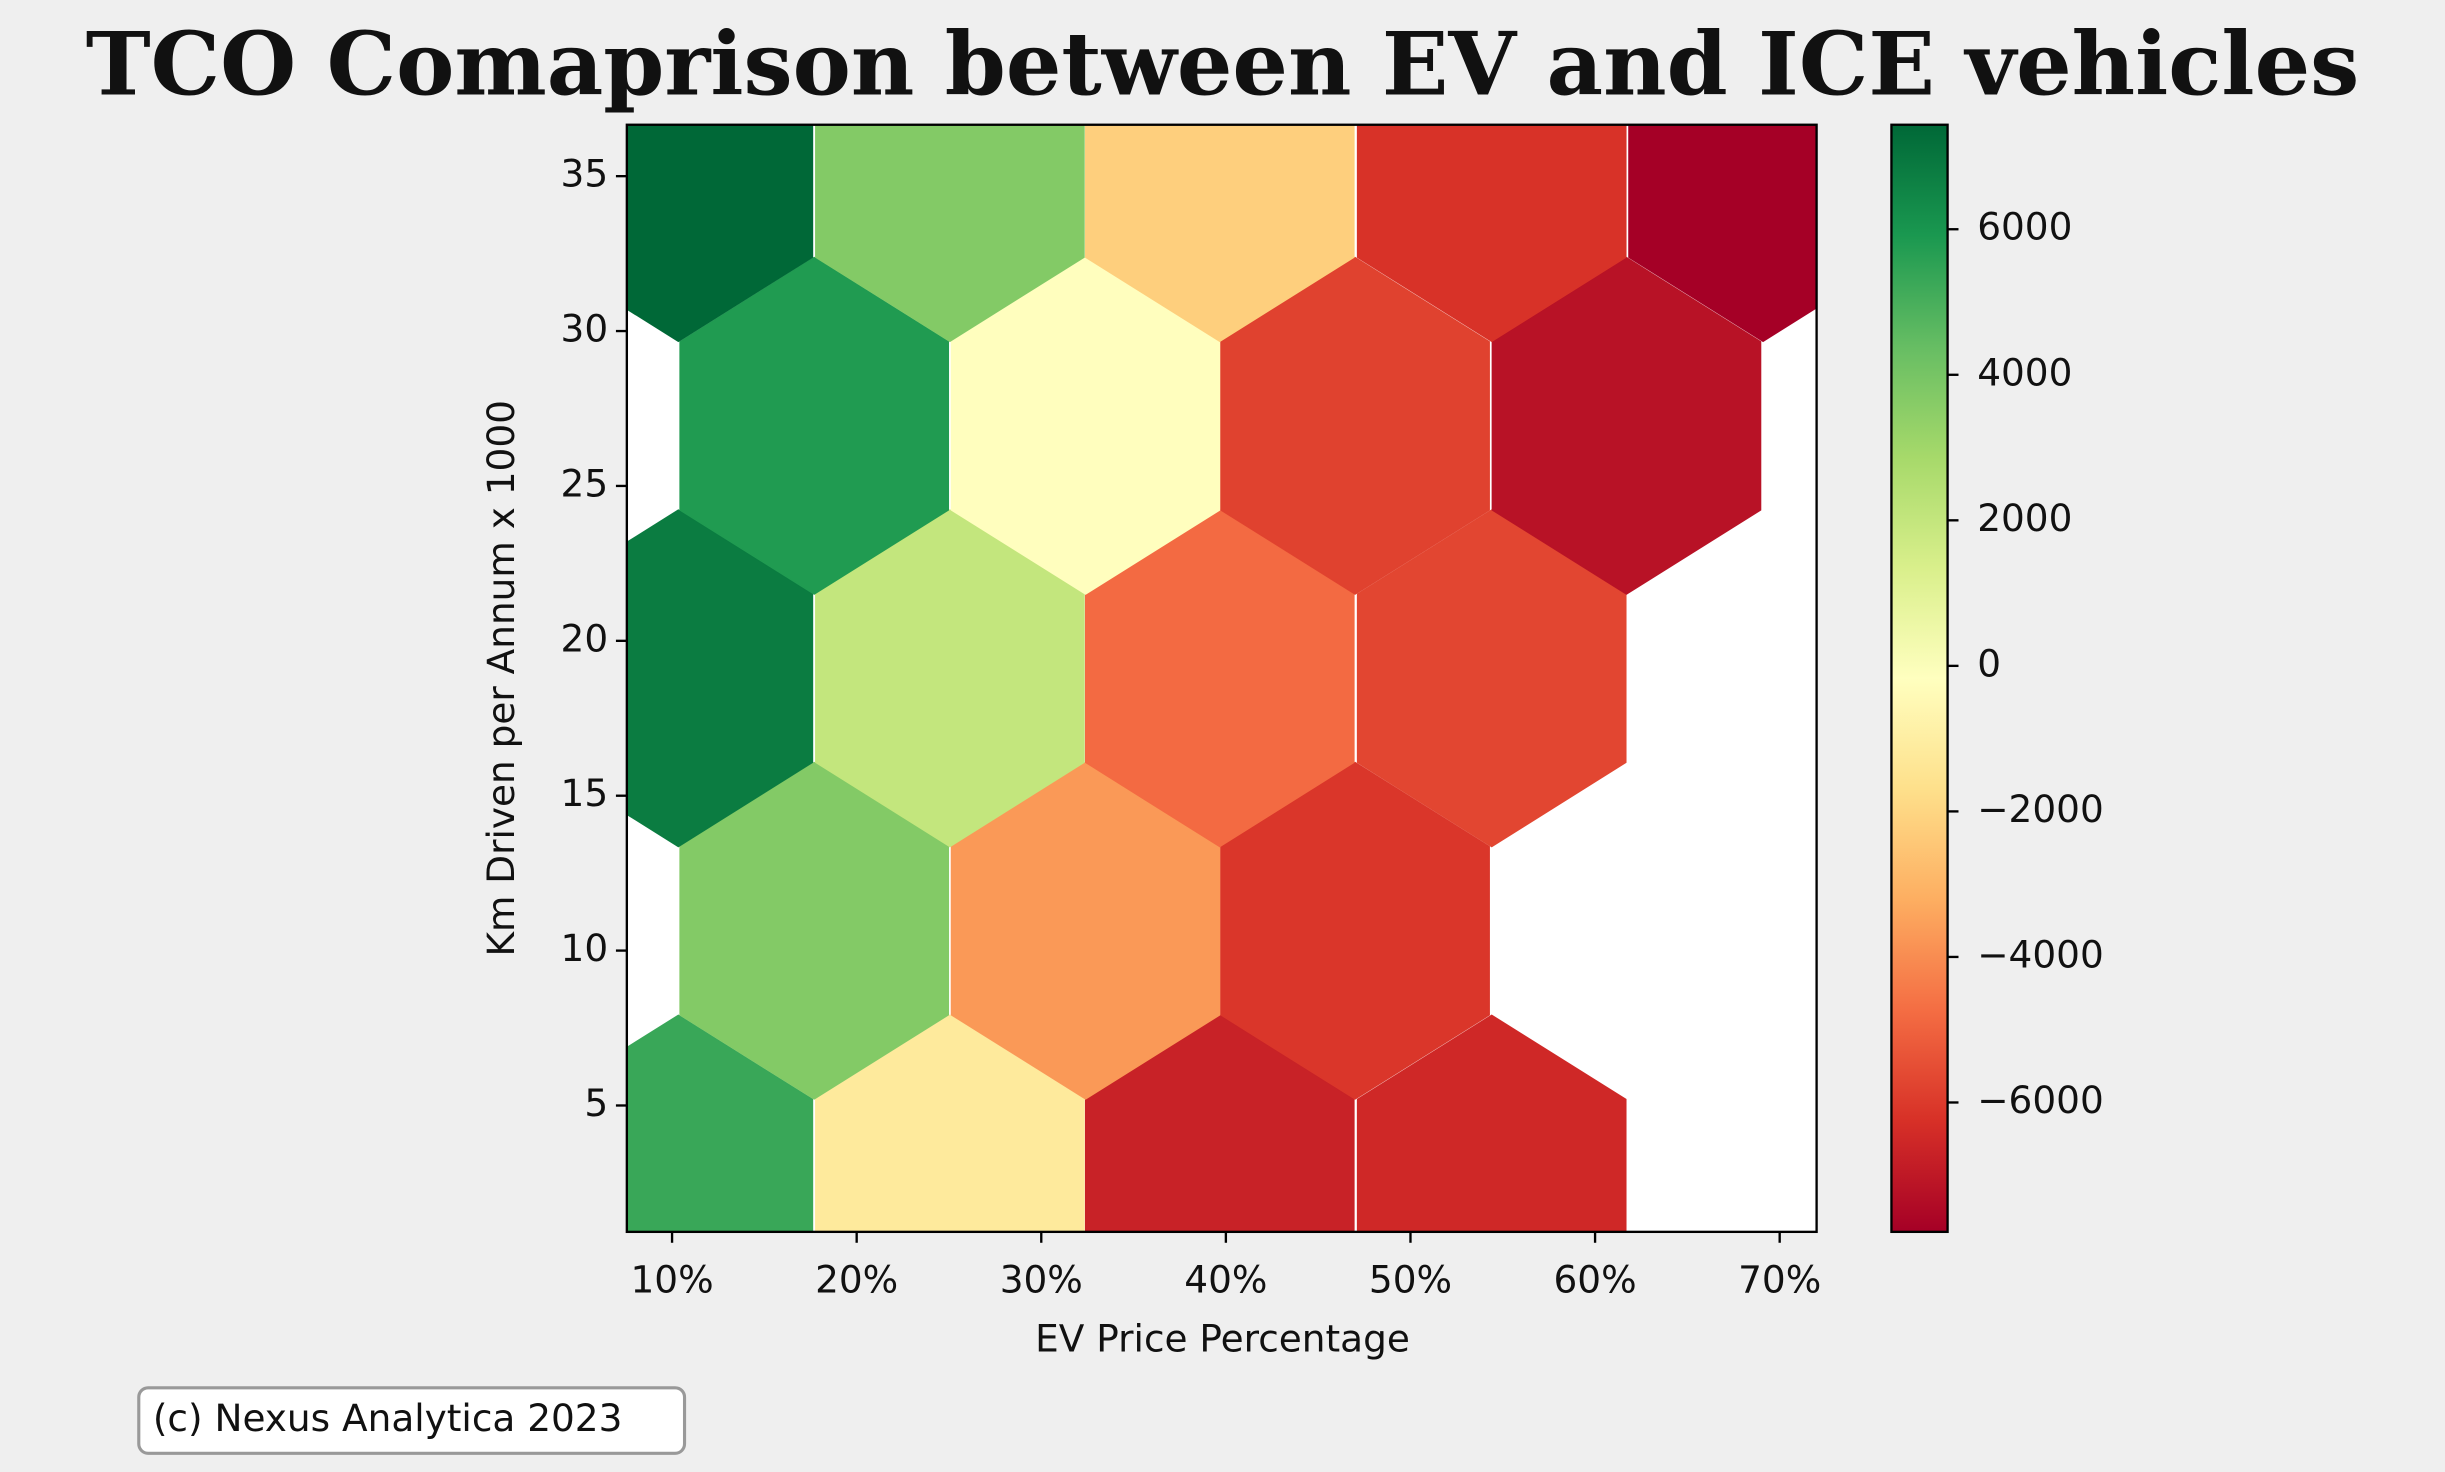 The height and width of the screenshot is (1472, 2445). I want to click on annotation-box, so click(412, 1420).